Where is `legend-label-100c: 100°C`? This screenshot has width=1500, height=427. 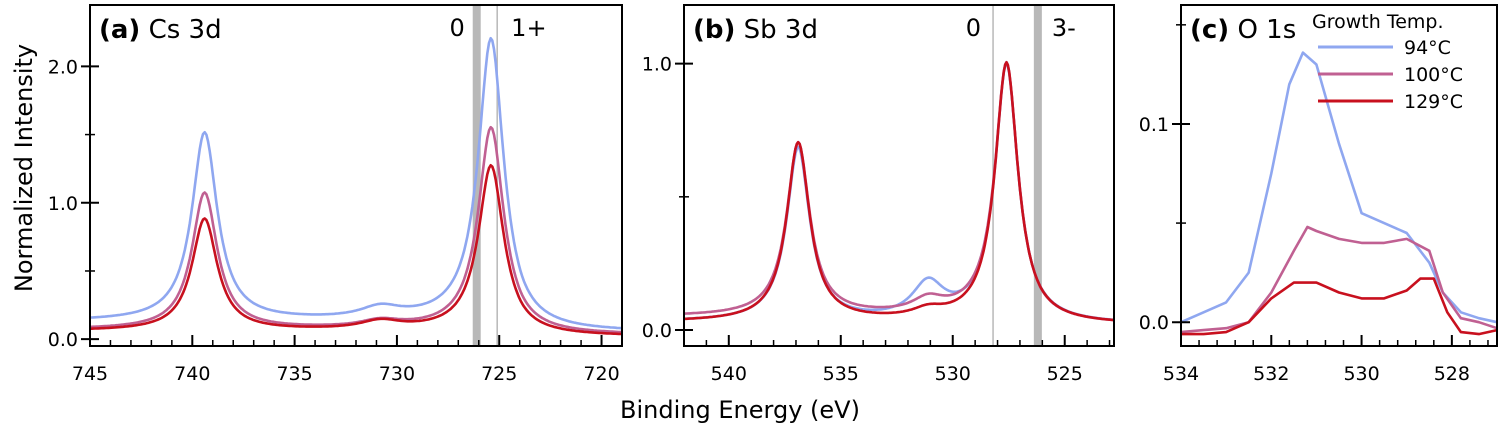 legend-label-100c: 100°C is located at coordinates (1433, 75).